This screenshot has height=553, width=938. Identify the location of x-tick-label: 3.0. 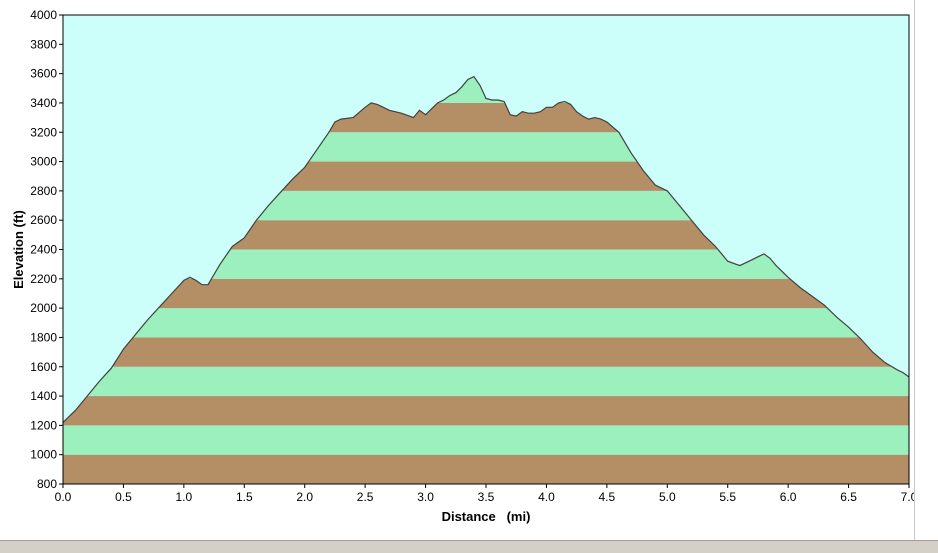
(425, 497).